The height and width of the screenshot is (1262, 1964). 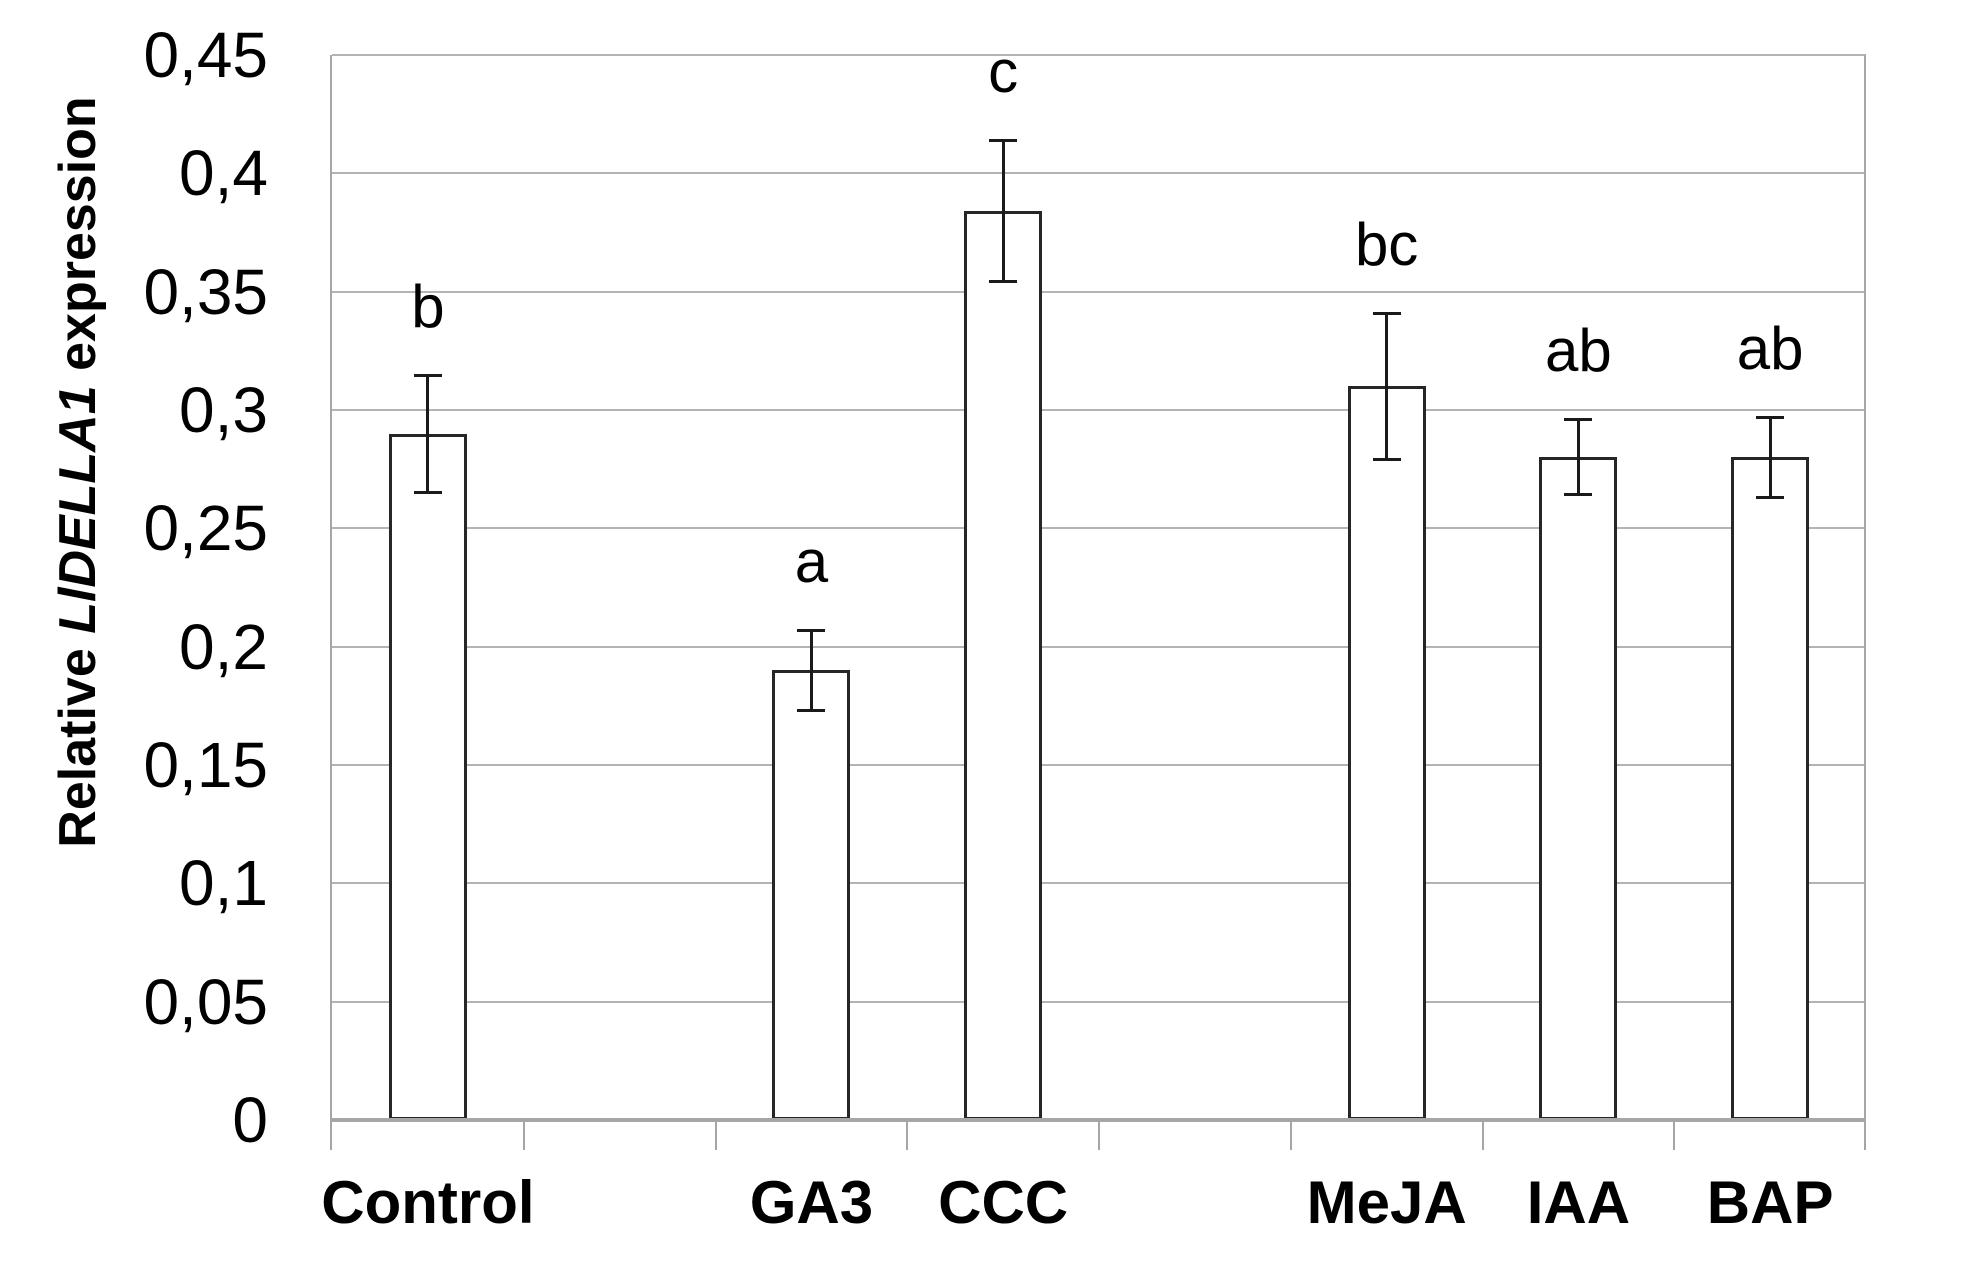 What do you see at coordinates (1386, 244) in the screenshot?
I see `significance-letter: bc` at bounding box center [1386, 244].